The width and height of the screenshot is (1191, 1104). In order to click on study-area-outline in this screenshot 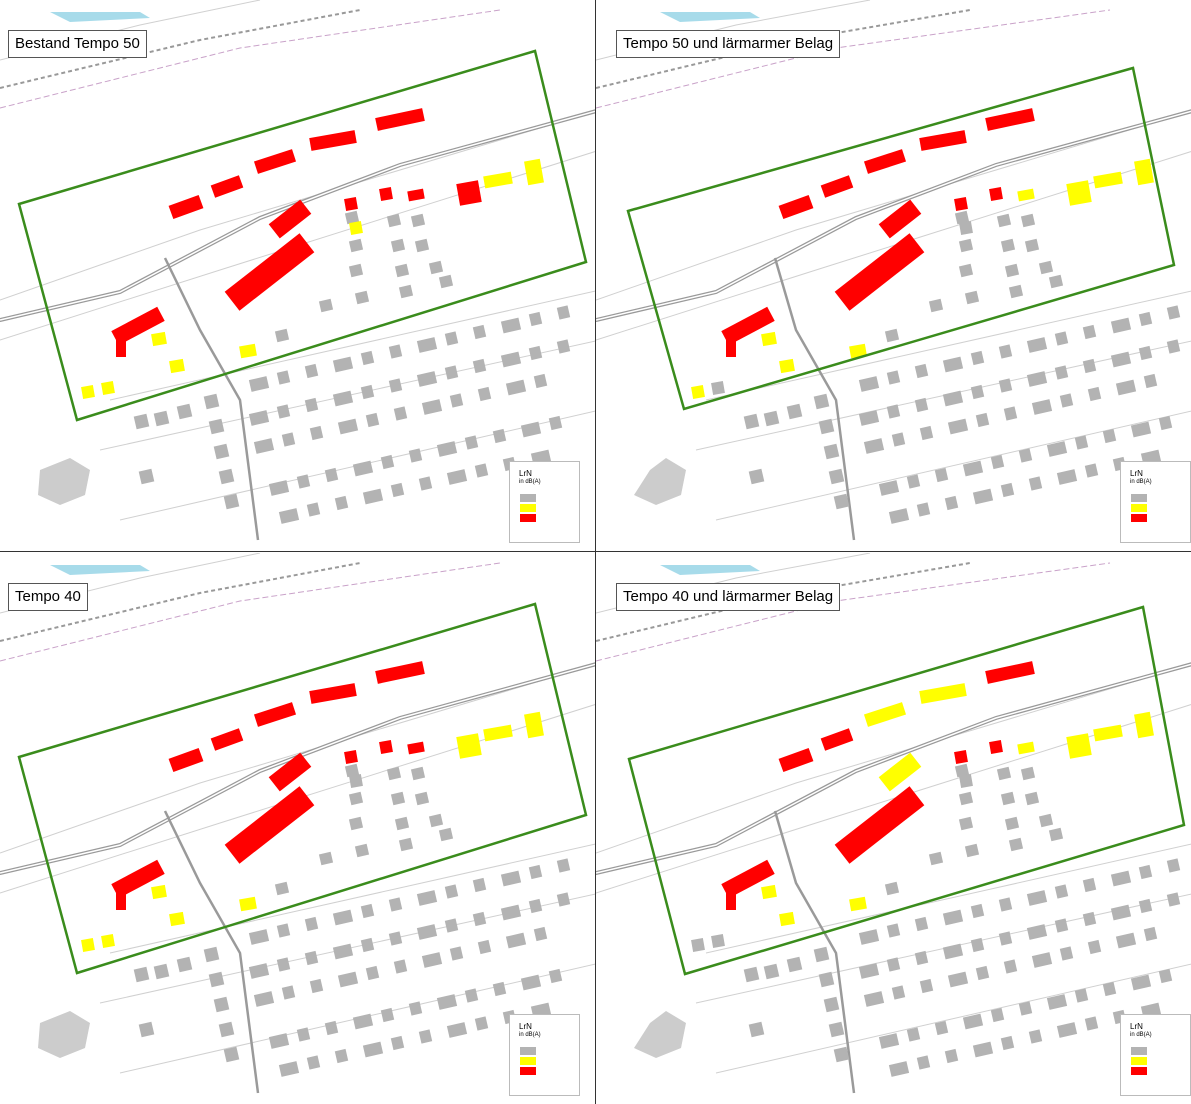, I will do `click(901, 238)`.